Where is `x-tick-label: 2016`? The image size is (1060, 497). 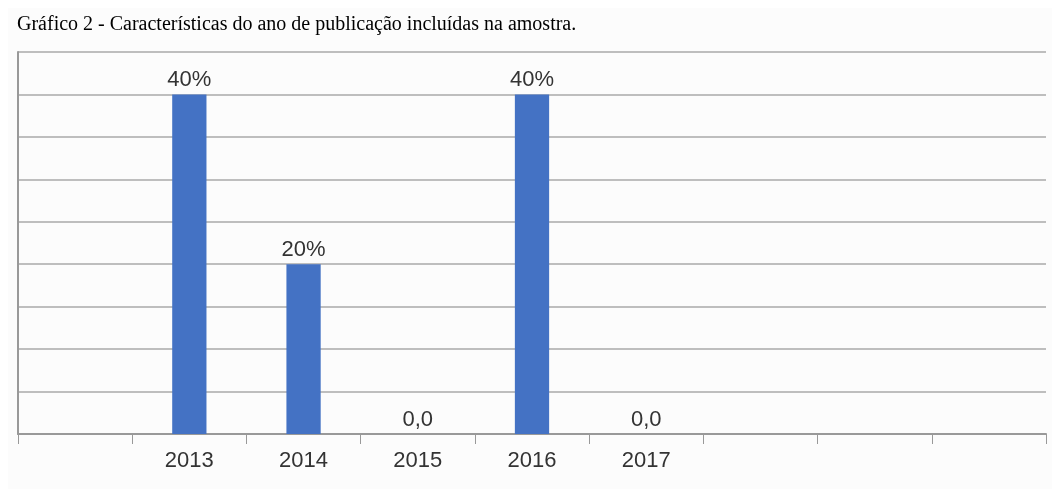 x-tick-label: 2016 is located at coordinates (532, 459).